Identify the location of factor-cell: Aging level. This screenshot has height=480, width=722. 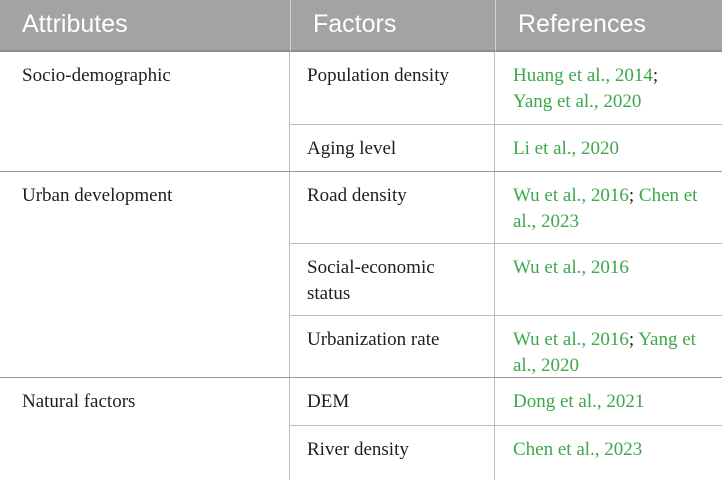
(392, 148).